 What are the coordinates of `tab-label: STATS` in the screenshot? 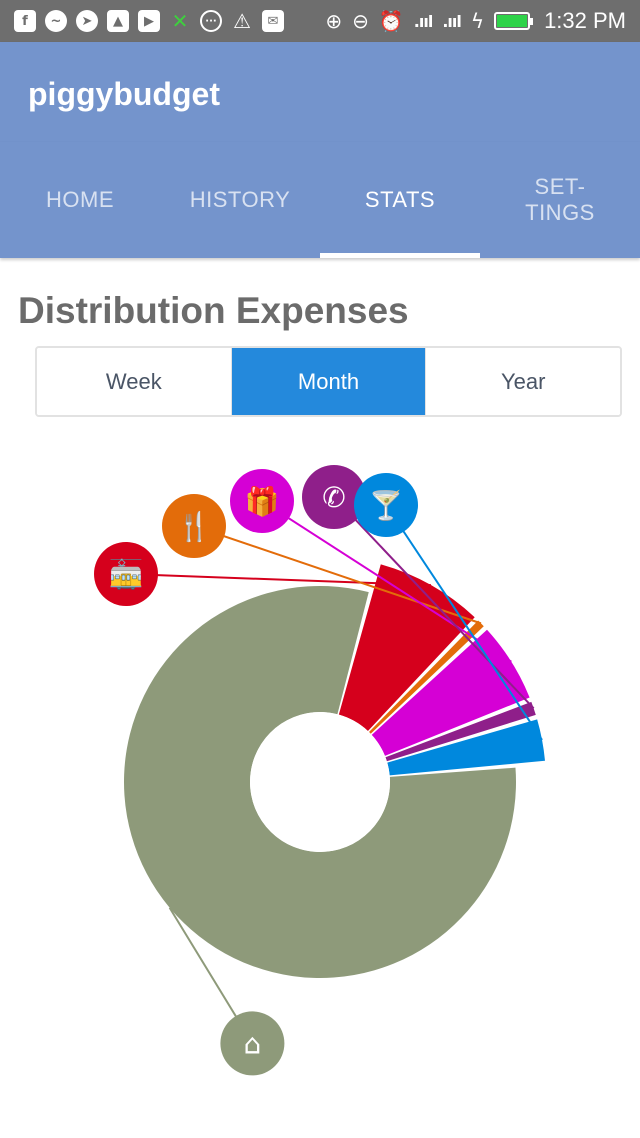 It's located at (400, 199).